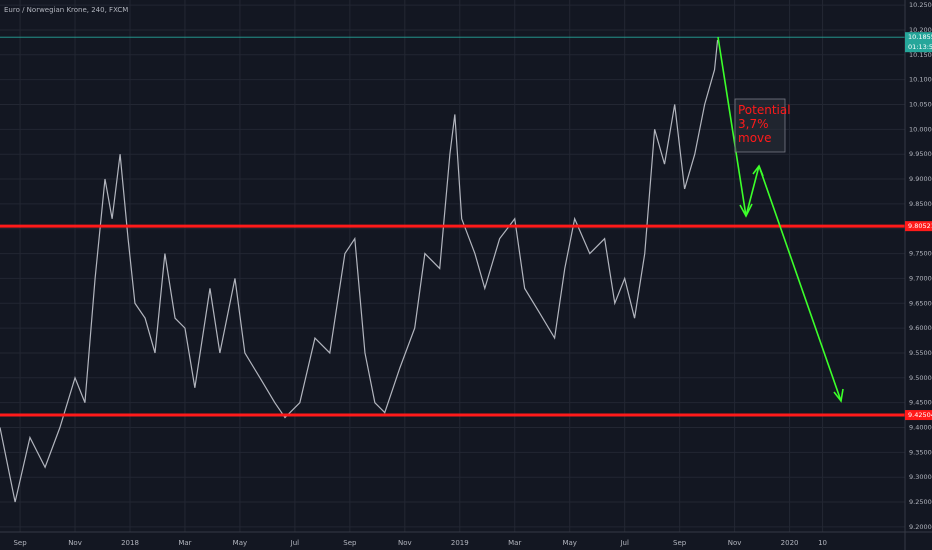 Image resolution: width=932 pixels, height=550 pixels. Describe the element at coordinates (920, 403) in the screenshot. I see `y-tick-label: 9.45000` at that location.